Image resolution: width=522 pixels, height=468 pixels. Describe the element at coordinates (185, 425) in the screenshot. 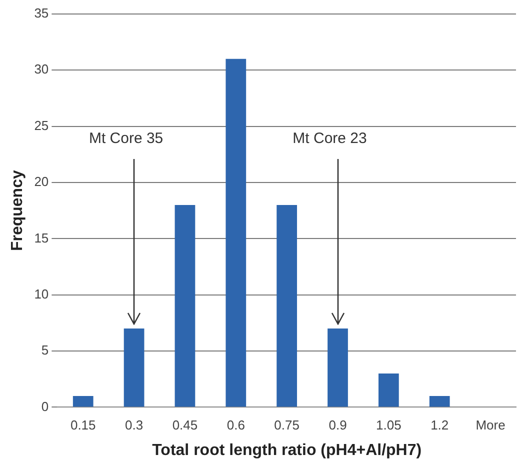

I see `x-tick-label: 0.45` at that location.